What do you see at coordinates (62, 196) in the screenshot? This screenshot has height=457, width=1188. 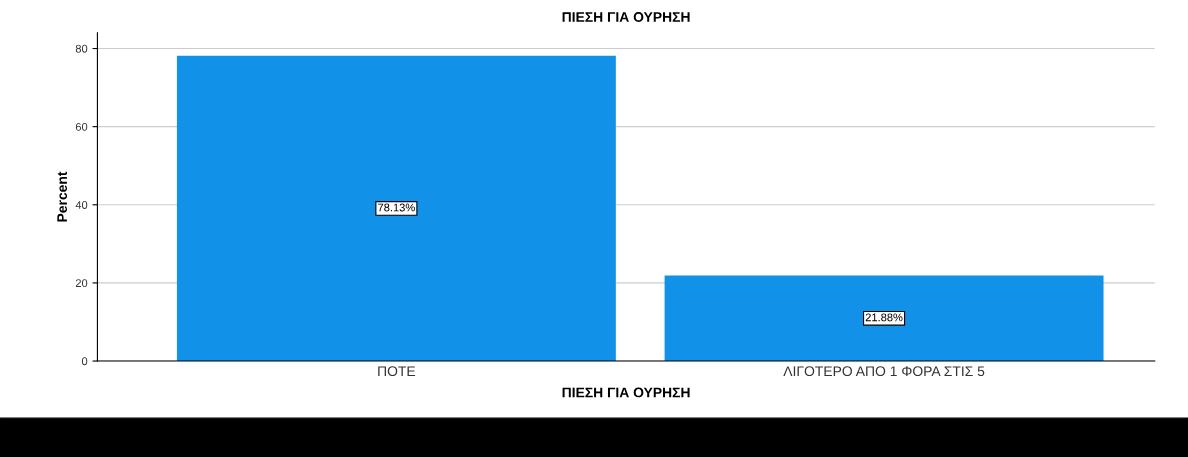 I see `y-axis-title: Percent` at bounding box center [62, 196].